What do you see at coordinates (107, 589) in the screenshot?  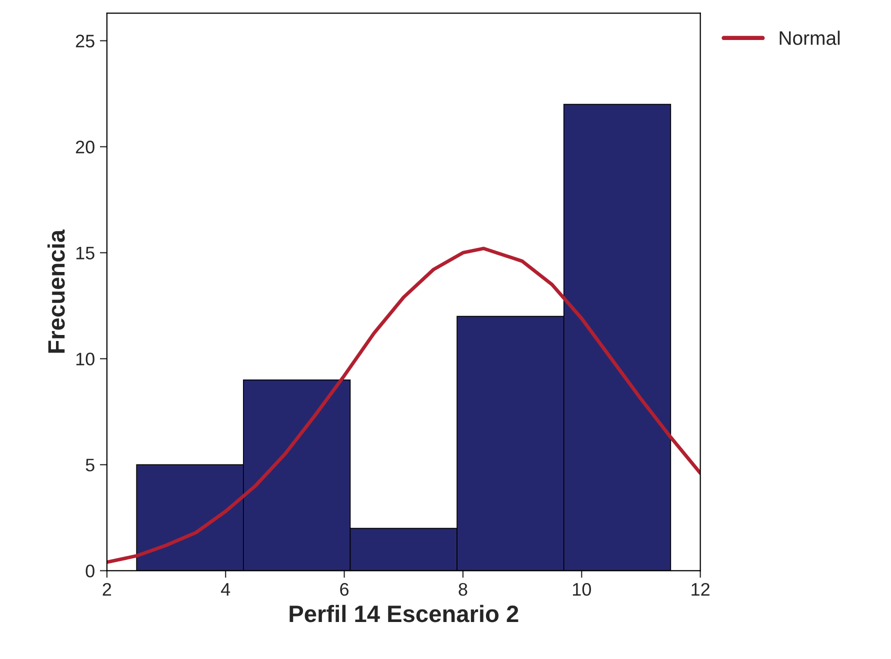 I see `x-tick-label: 2` at bounding box center [107, 589].